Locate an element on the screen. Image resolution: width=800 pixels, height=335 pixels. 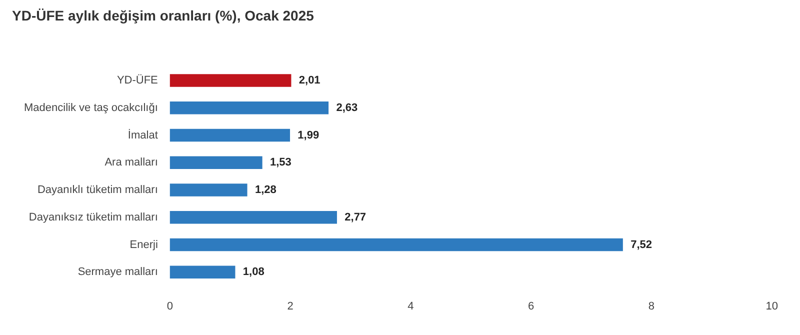
data-label: 1,53 is located at coordinates (281, 162).